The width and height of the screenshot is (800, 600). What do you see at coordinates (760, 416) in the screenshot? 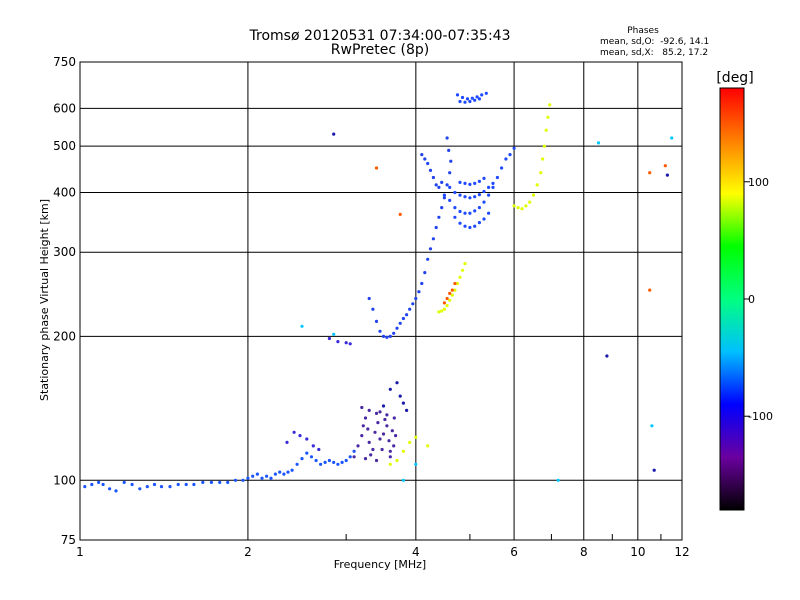
I see `colorbar-tick-label: -100` at bounding box center [760, 416].